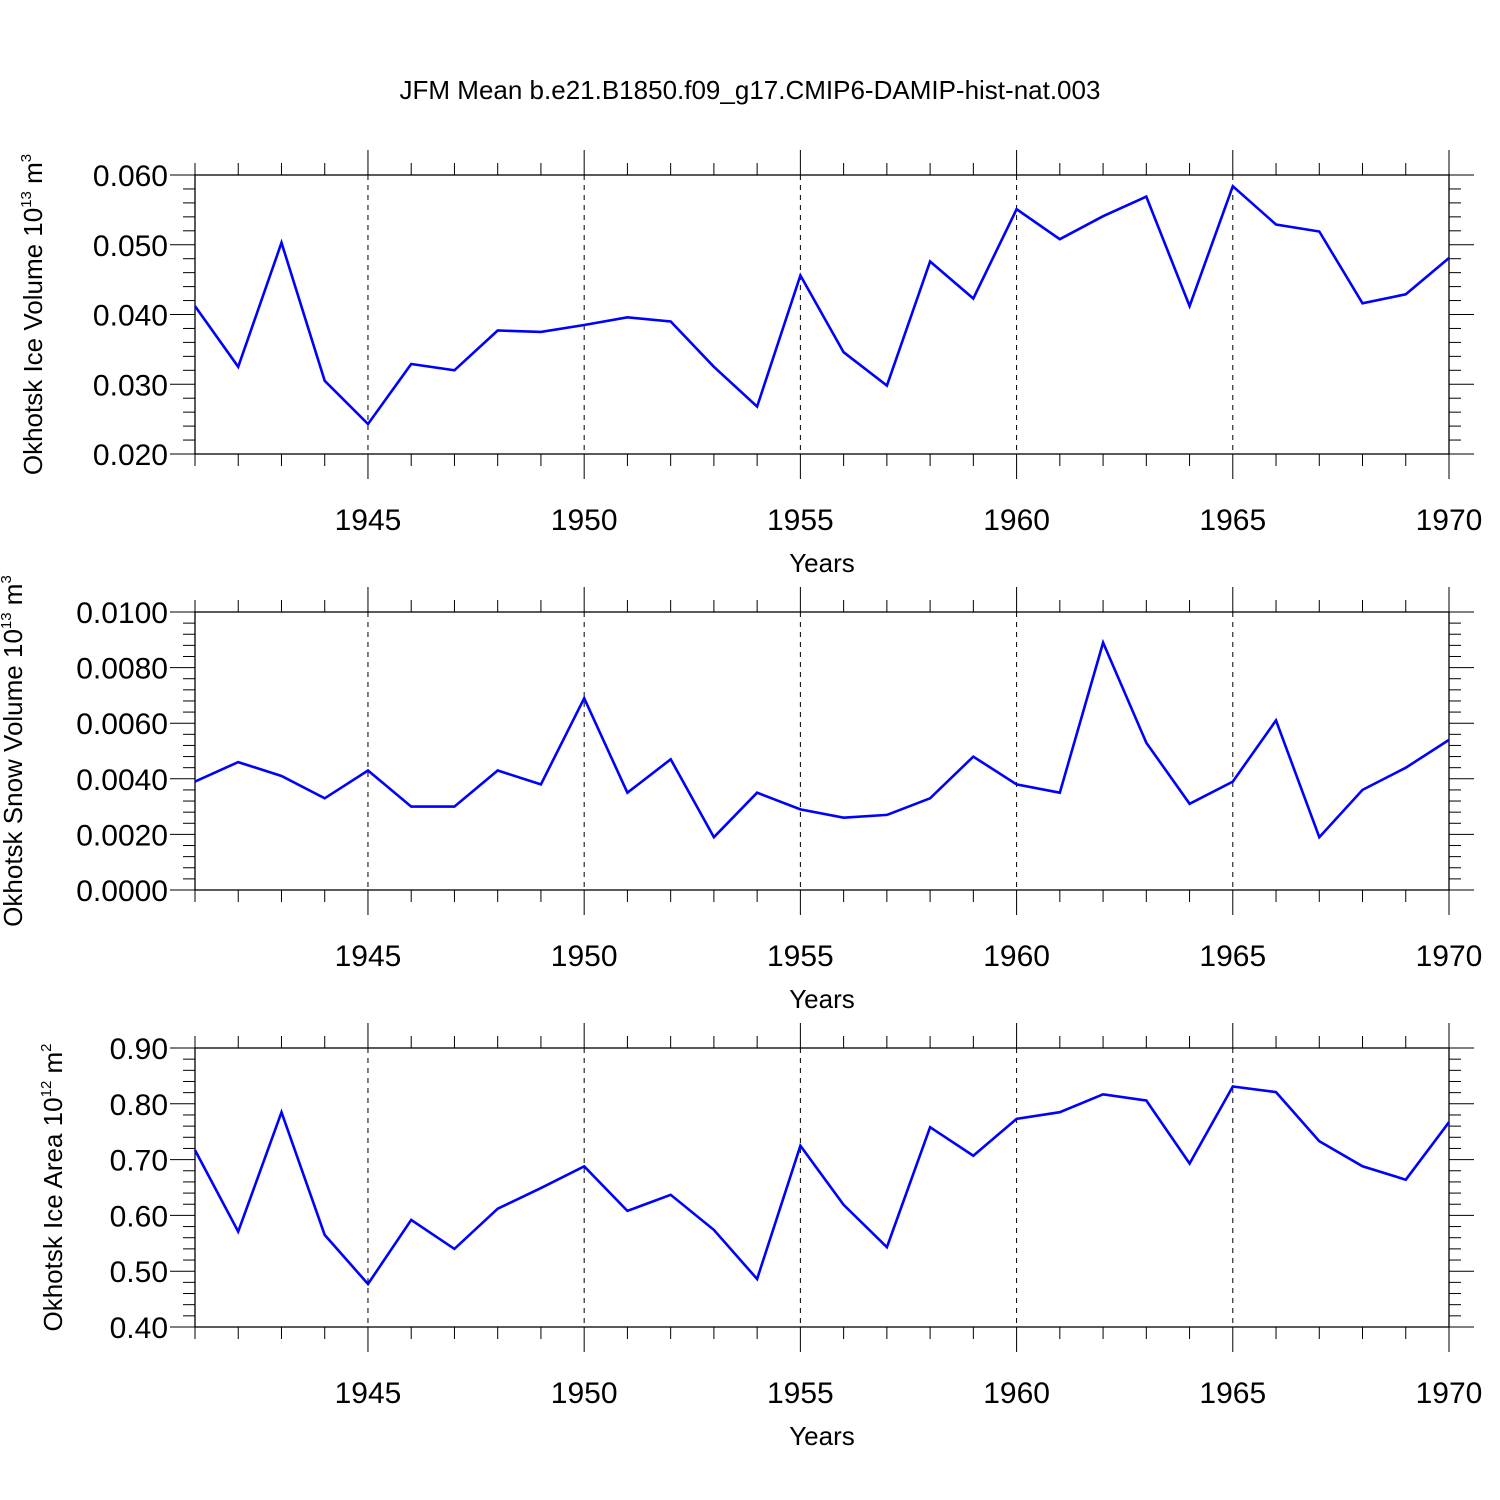  Describe the element at coordinates (122, 891) in the screenshot. I see `y-tick-label: 0.0000` at that location.